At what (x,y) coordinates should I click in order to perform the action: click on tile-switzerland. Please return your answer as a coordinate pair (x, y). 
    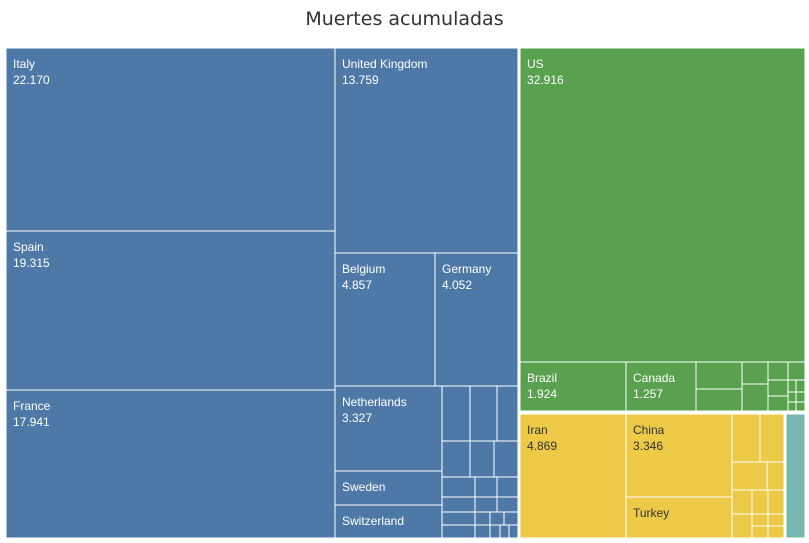
    Looking at the image, I should click on (388, 521).